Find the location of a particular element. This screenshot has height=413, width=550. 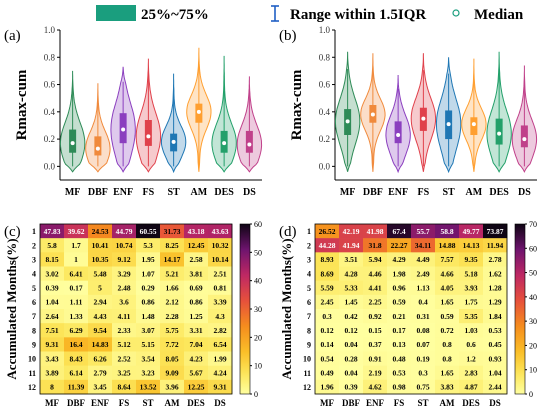

x-tick-label: AM is located at coordinates (474, 192).